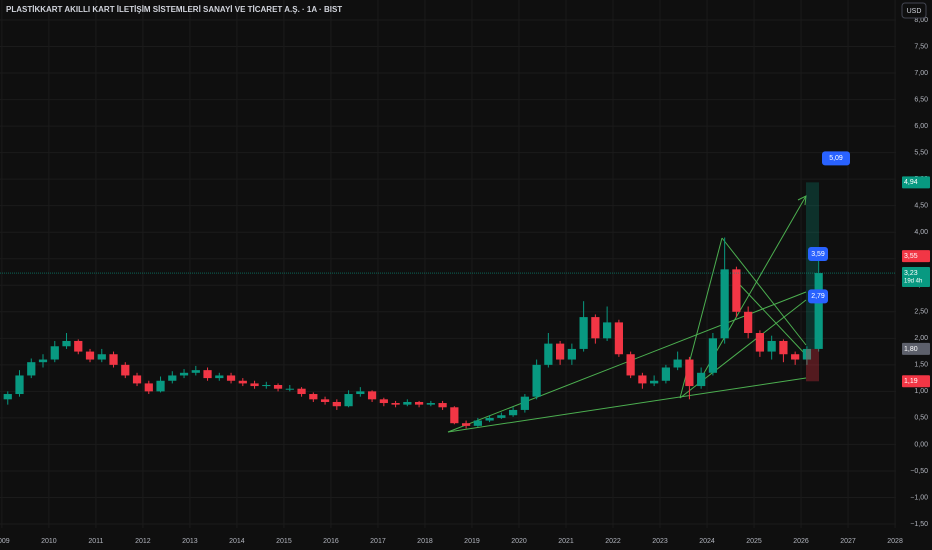 The image size is (932, 550). Describe the element at coordinates (921, 152) in the screenshot. I see `y-tick-label: 5,50` at that location.